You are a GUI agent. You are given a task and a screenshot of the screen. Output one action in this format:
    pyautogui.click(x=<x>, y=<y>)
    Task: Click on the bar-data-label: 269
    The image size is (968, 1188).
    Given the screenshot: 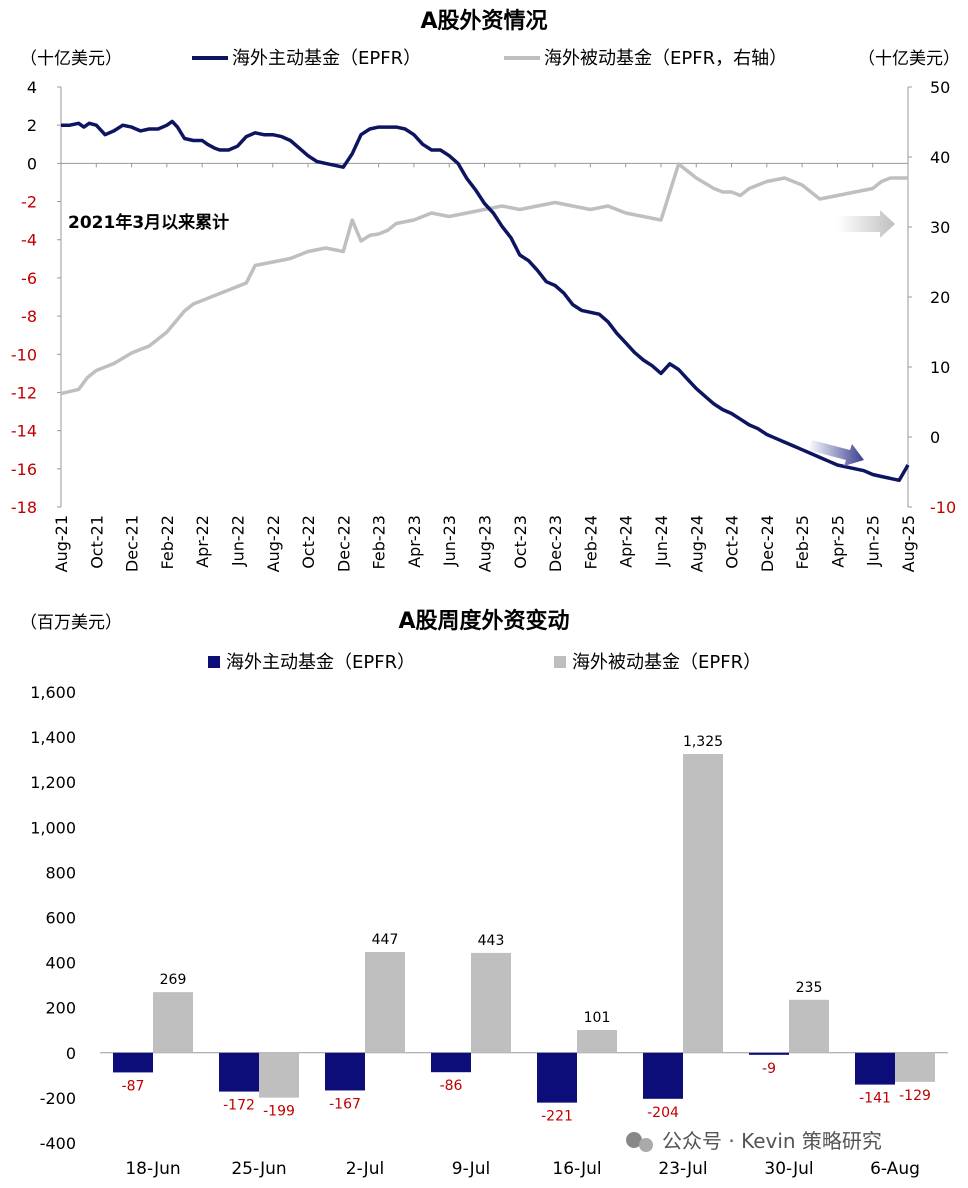 What is the action you would take?
    pyautogui.click(x=173, y=980)
    